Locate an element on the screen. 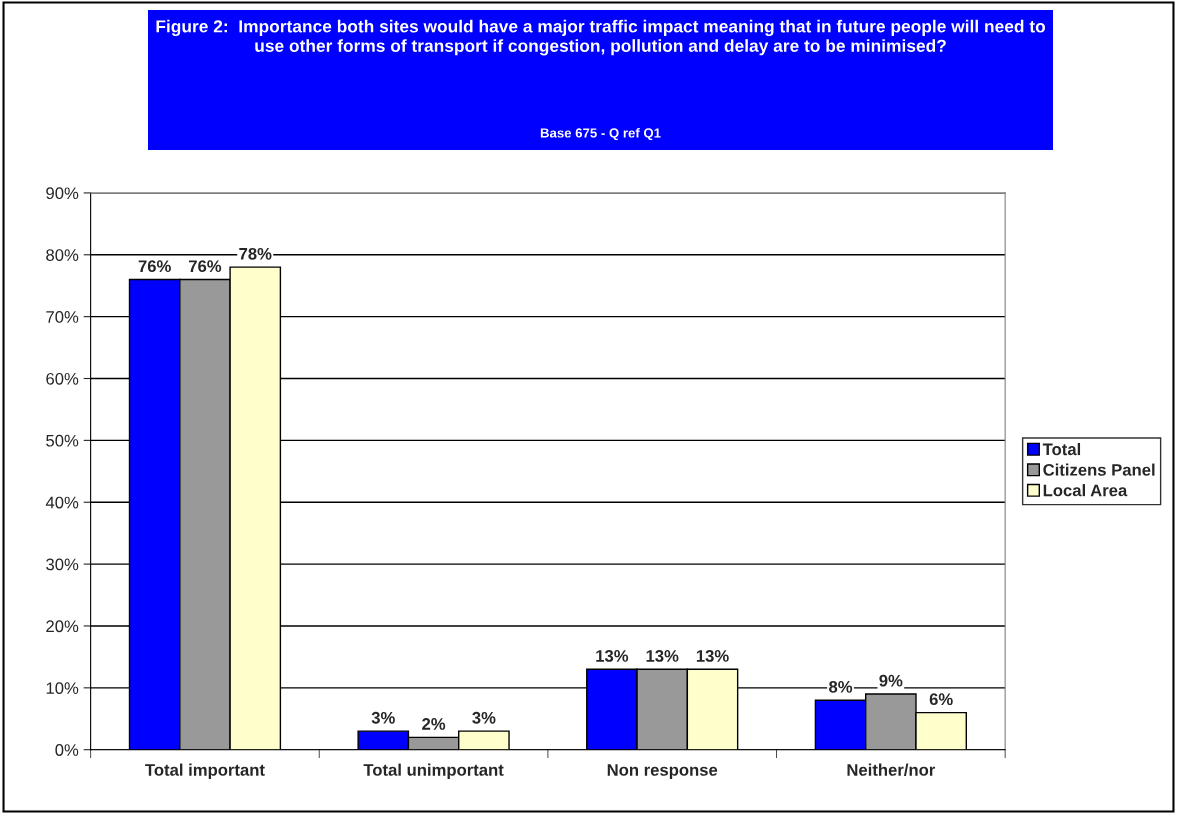 Image resolution: width=1177 pixels, height=814 pixels. x-tick-label: Non response is located at coordinates (662, 772).